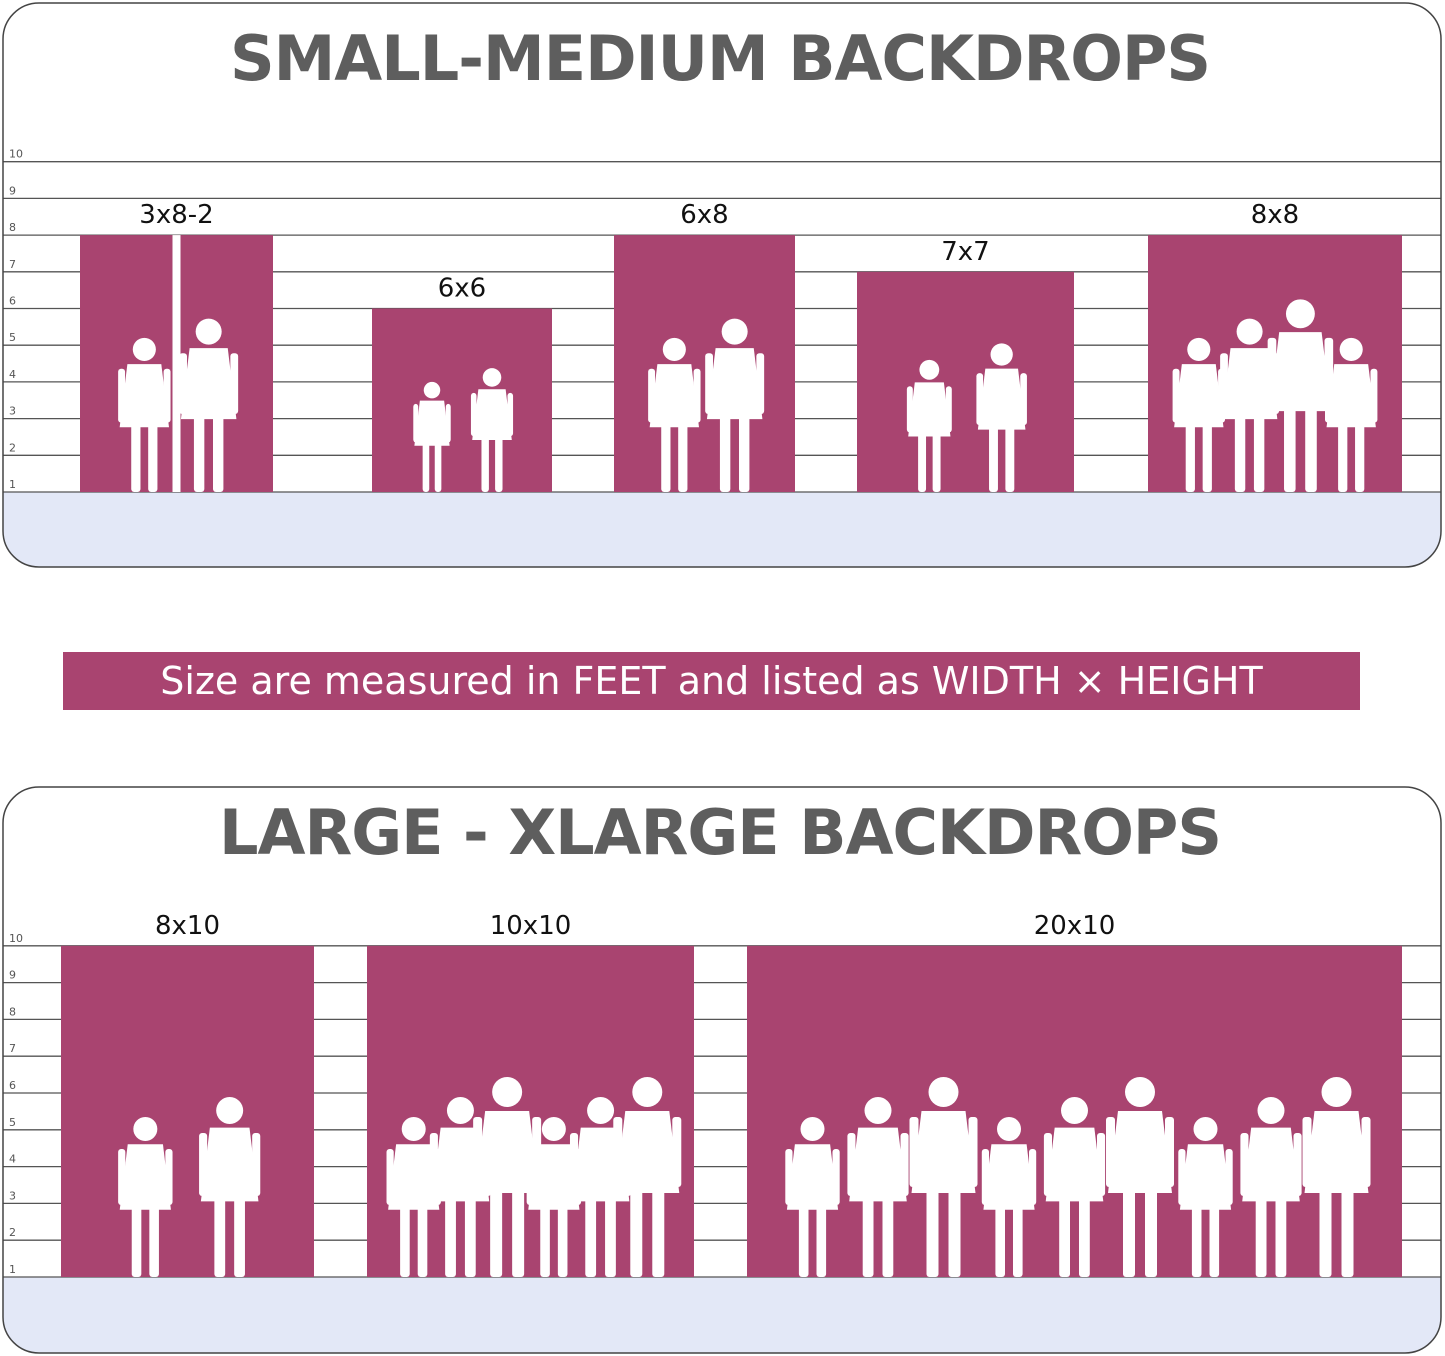 The width and height of the screenshot is (1445, 1356). I want to click on backdrop-8x10, so click(187, 1111).